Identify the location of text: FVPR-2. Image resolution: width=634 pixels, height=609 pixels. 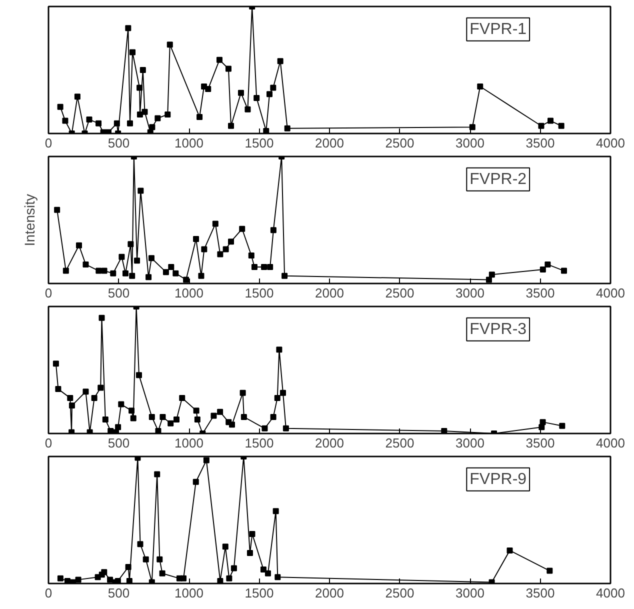
(498, 179).